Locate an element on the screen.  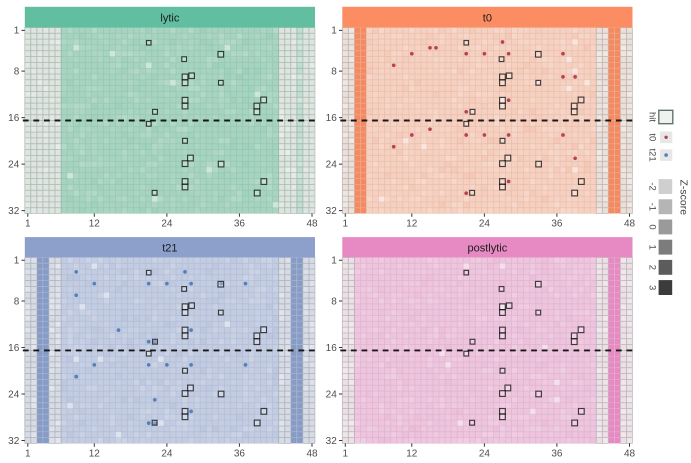
svg-text: -1 is located at coordinates (652, 207).